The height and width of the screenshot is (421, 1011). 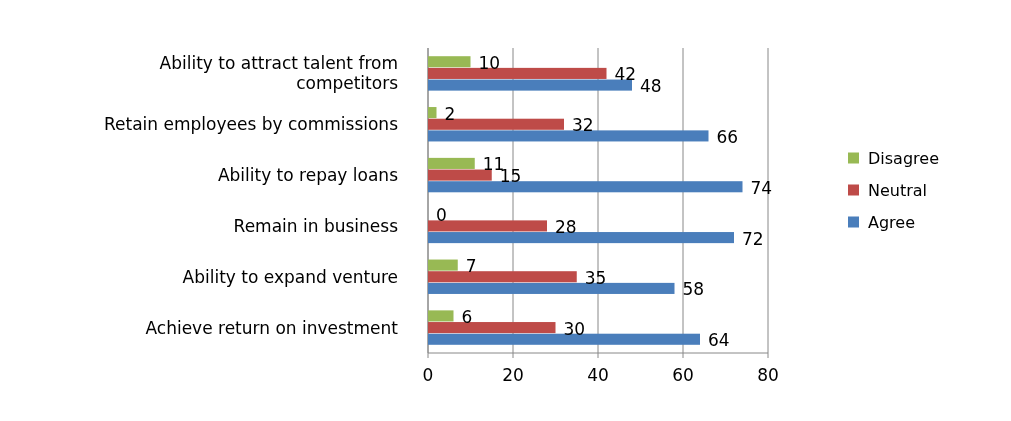 I want to click on x-tick-label: 40, so click(x=598, y=375).